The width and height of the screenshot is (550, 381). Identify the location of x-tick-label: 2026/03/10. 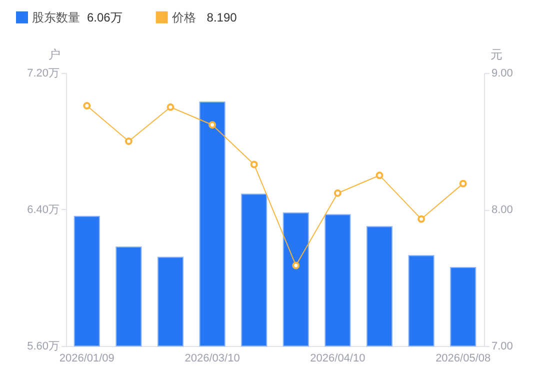
(212, 358).